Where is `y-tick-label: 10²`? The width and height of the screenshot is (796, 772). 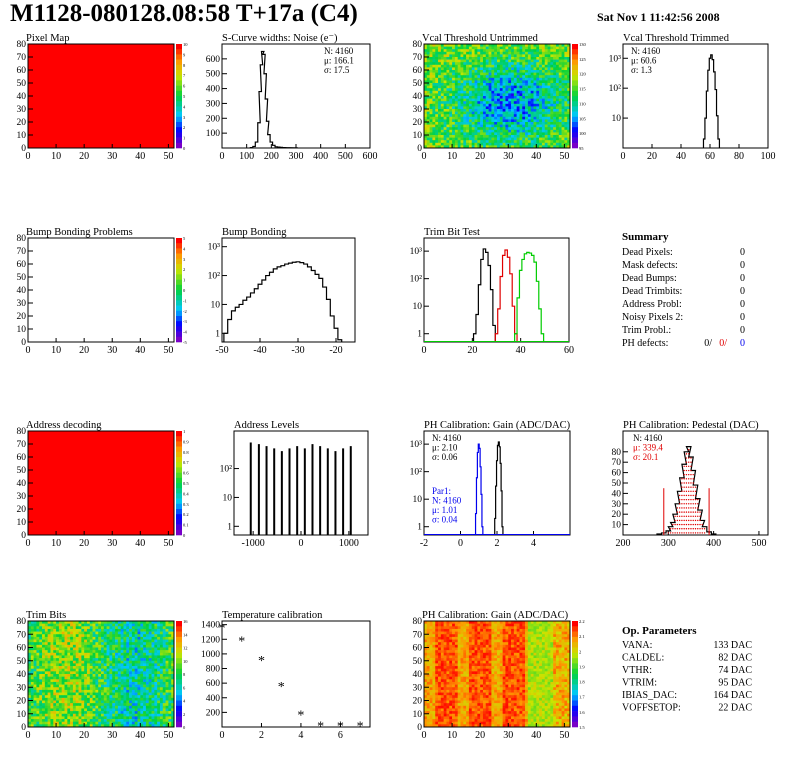
y-tick-label: 10² is located at coordinates (416, 473).